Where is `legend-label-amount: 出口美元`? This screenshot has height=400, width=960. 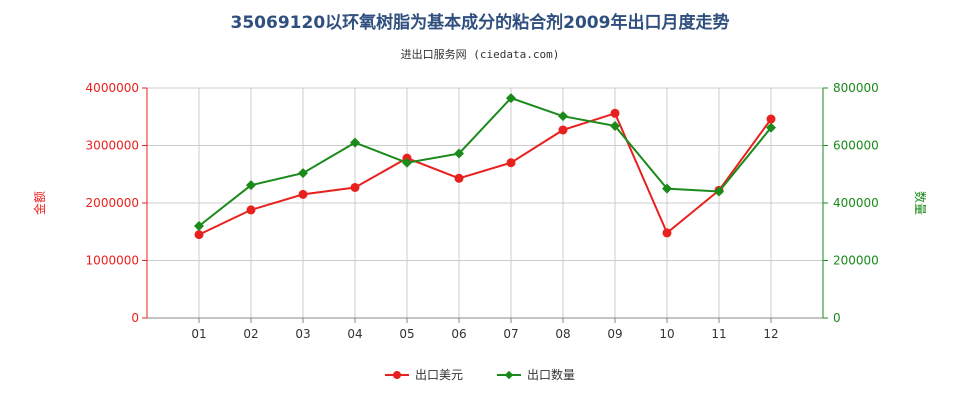 legend-label-amount: 出口美元 is located at coordinates (438, 375).